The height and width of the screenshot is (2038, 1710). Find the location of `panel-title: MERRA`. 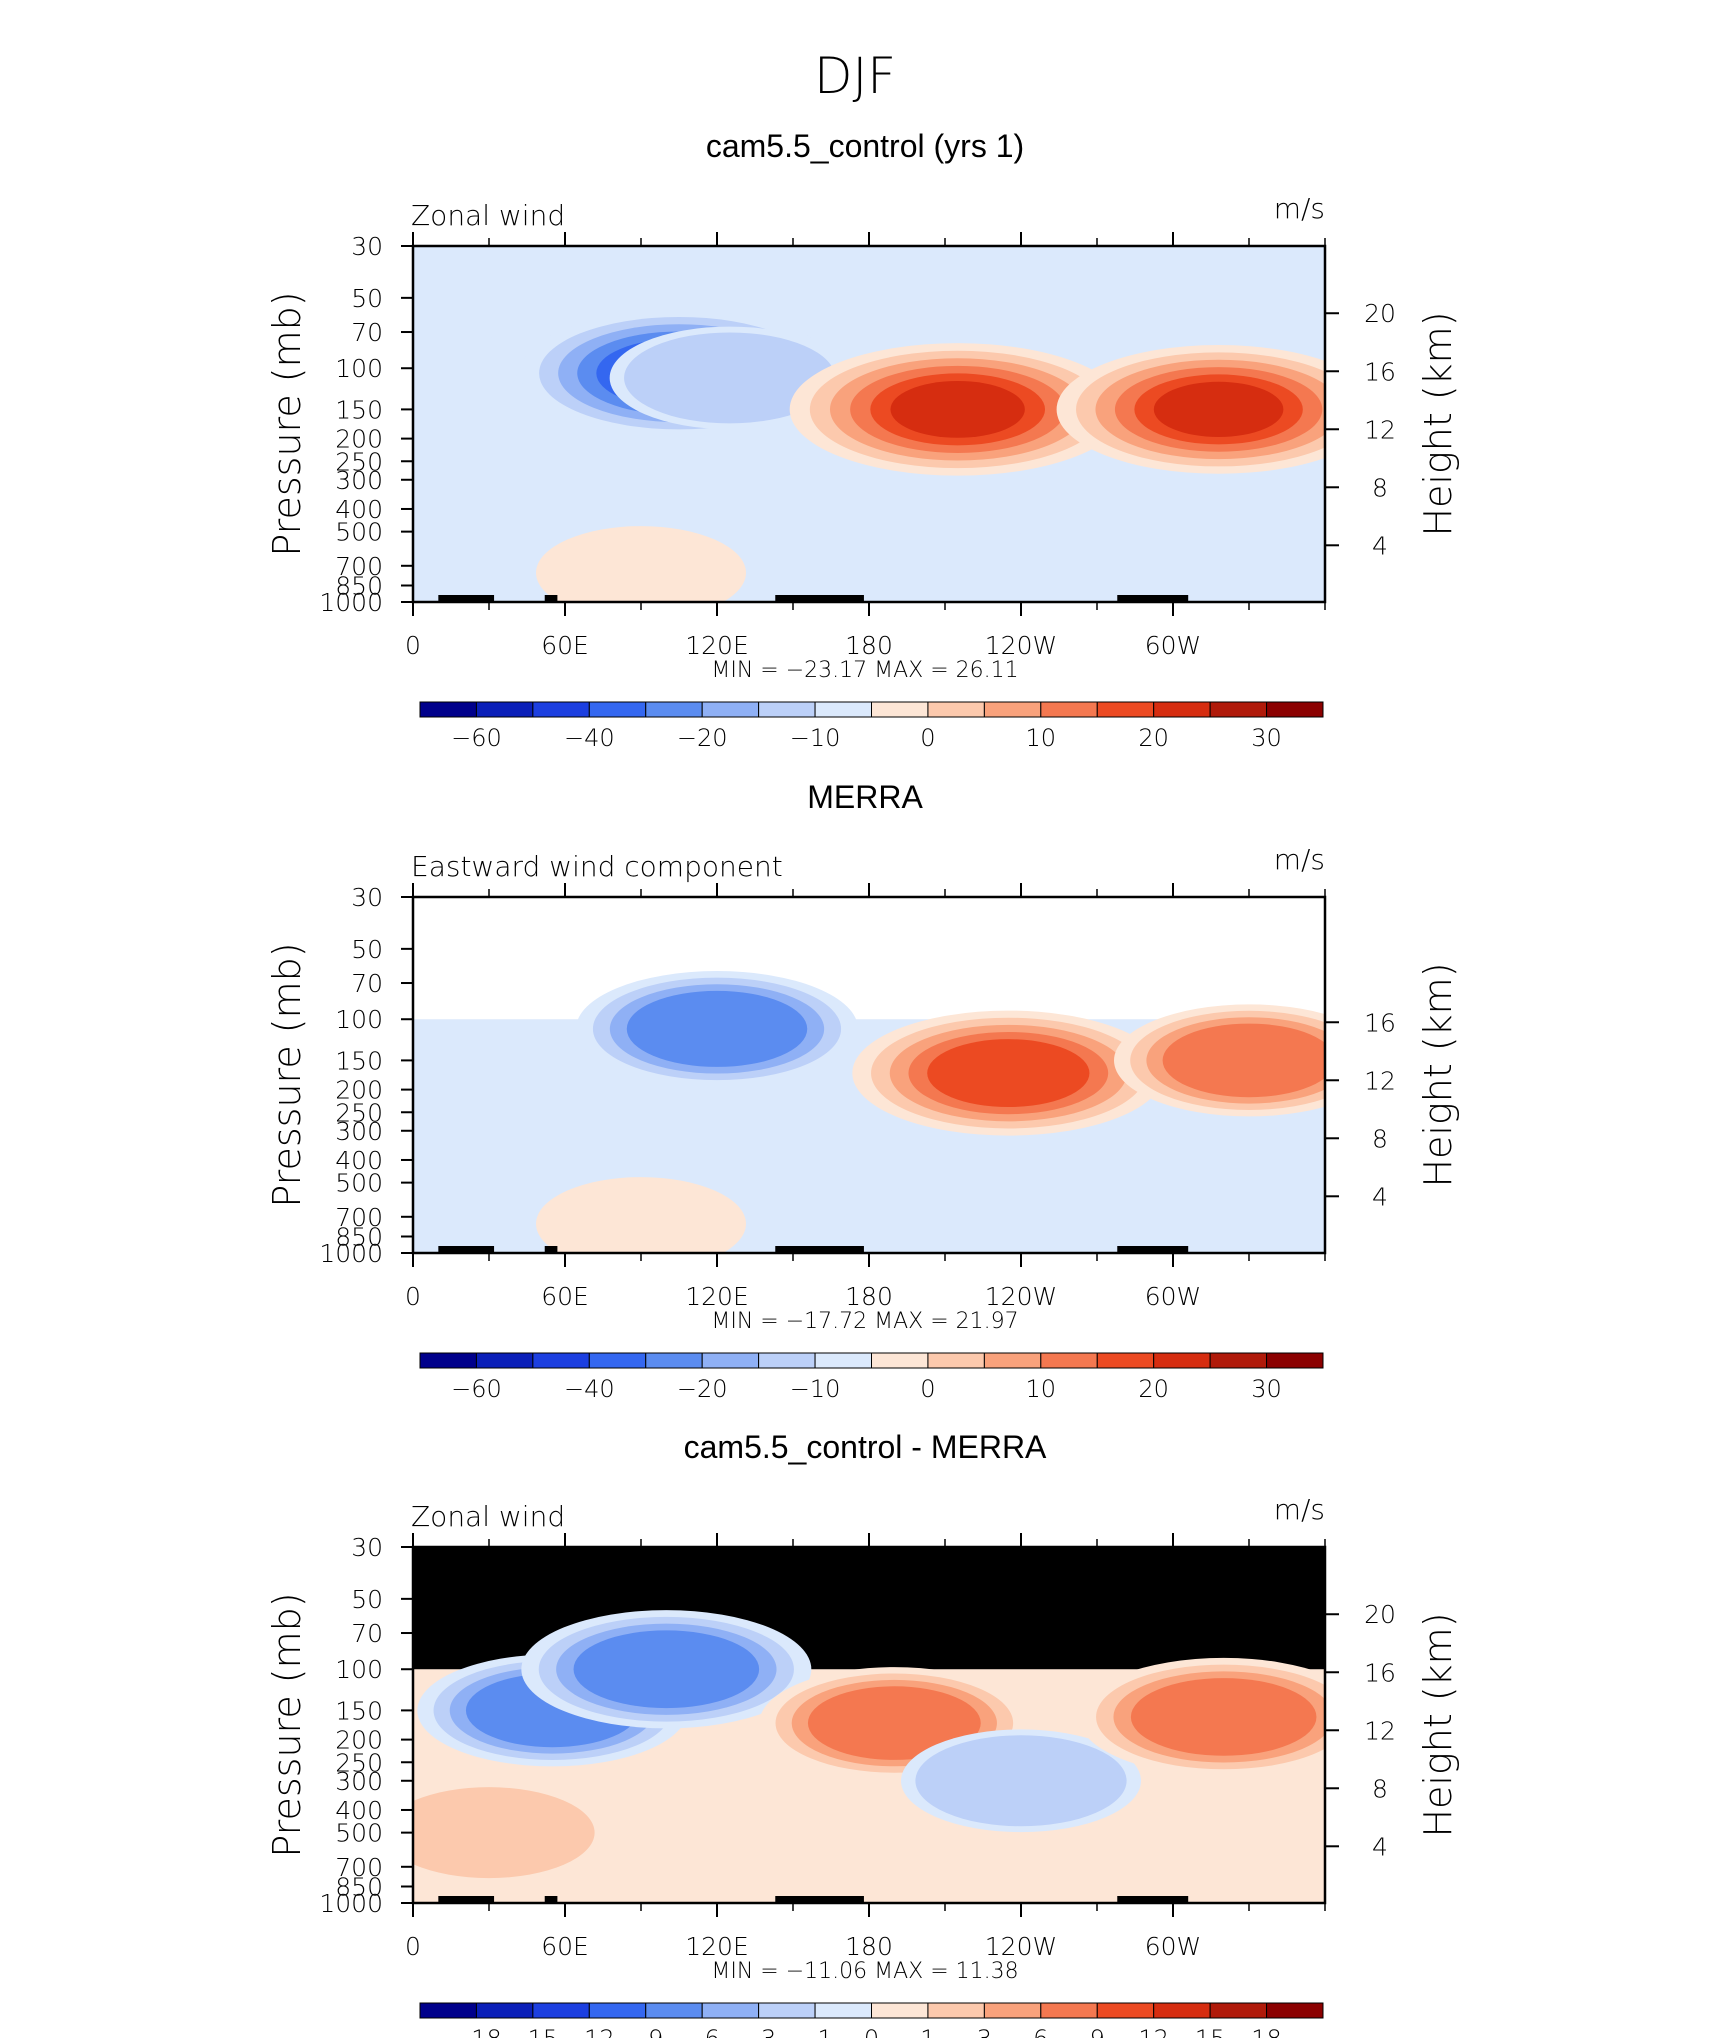

panel-title: MERRA is located at coordinates (865, 797).